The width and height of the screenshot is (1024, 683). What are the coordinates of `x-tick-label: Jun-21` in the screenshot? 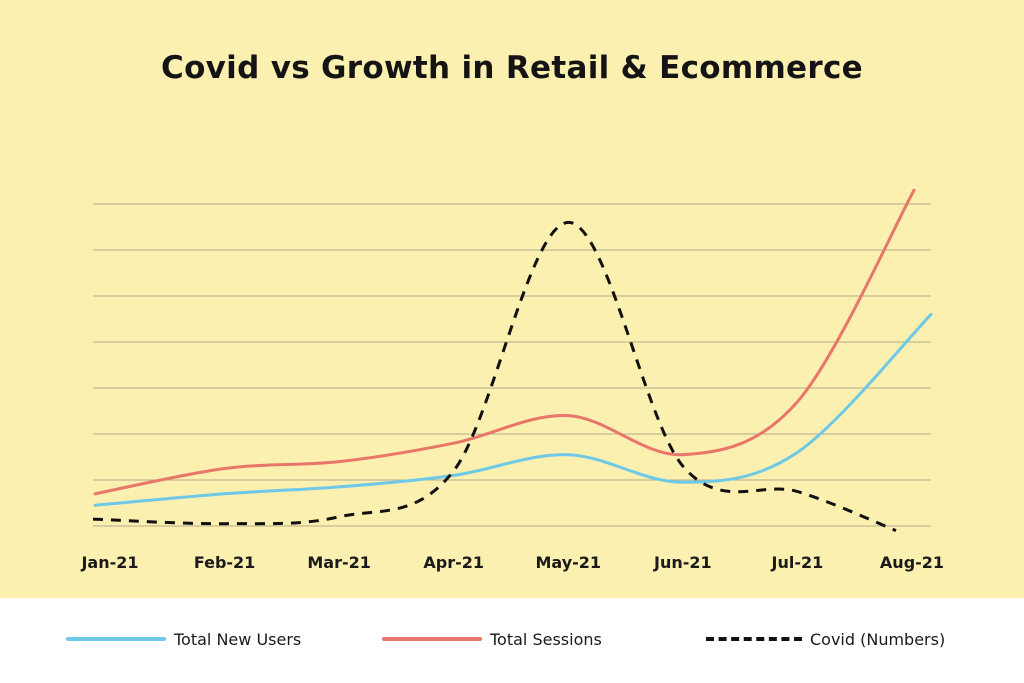 It's located at (682, 562).